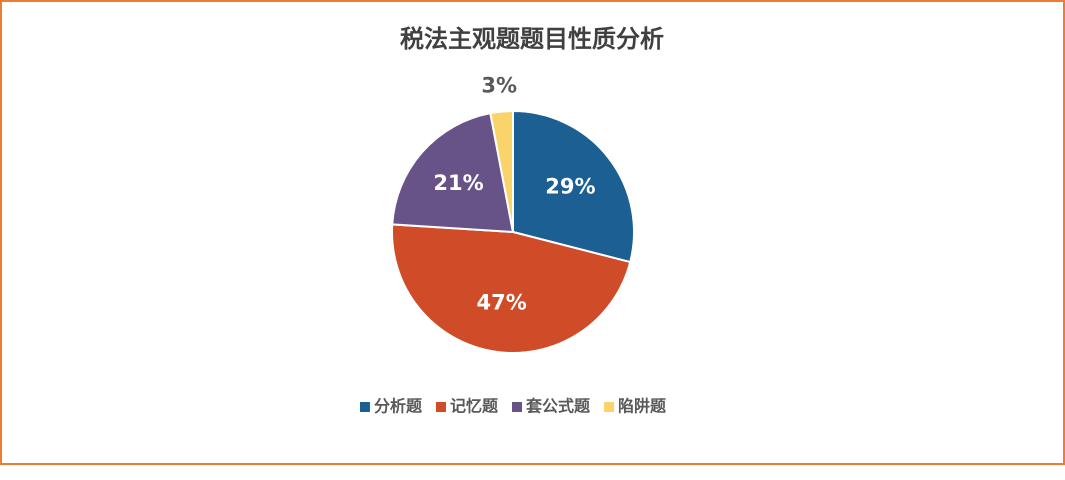  I want to click on legend-label: 陷阱题, so click(642, 406).